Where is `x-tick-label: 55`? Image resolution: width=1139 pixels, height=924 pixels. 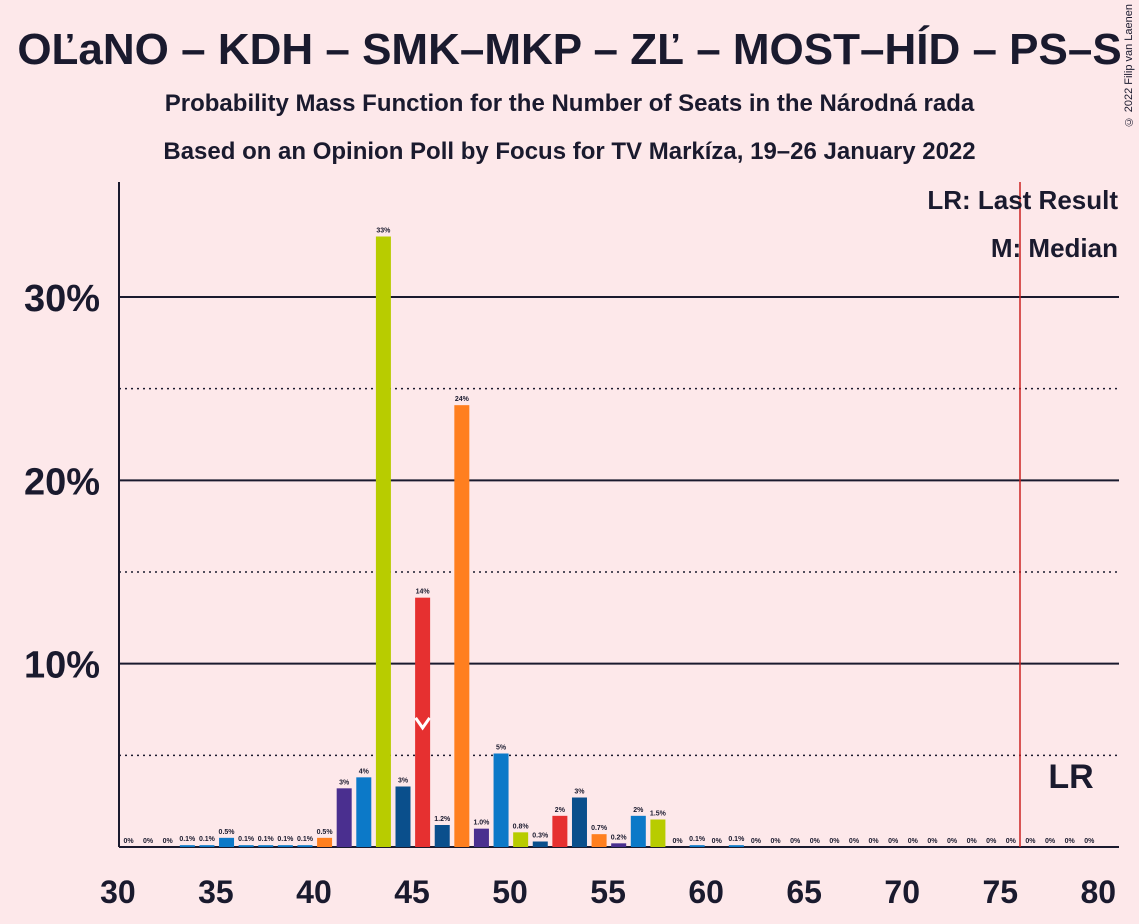 x-tick-label: 55 is located at coordinates (608, 892).